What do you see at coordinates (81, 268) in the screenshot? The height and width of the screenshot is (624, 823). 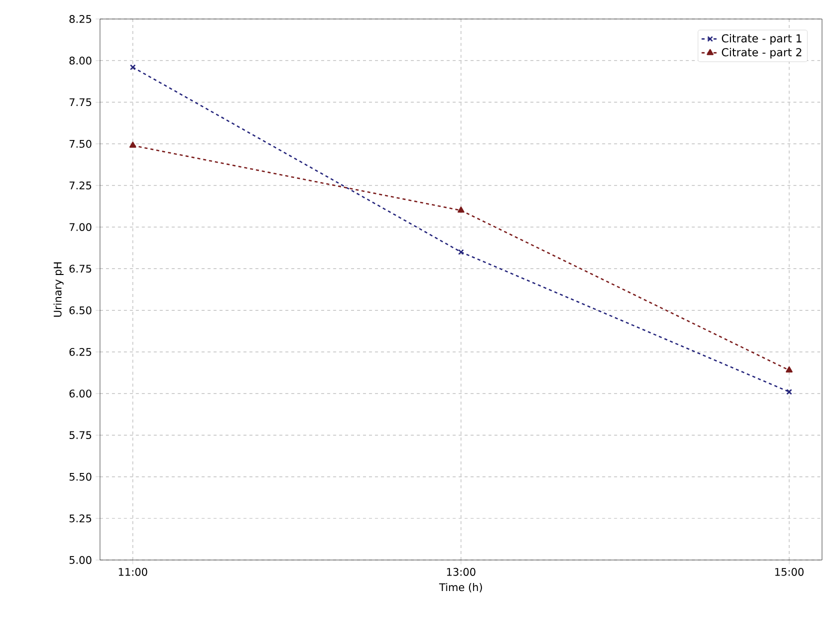 I see `y-tick-label: 6.75` at bounding box center [81, 268].